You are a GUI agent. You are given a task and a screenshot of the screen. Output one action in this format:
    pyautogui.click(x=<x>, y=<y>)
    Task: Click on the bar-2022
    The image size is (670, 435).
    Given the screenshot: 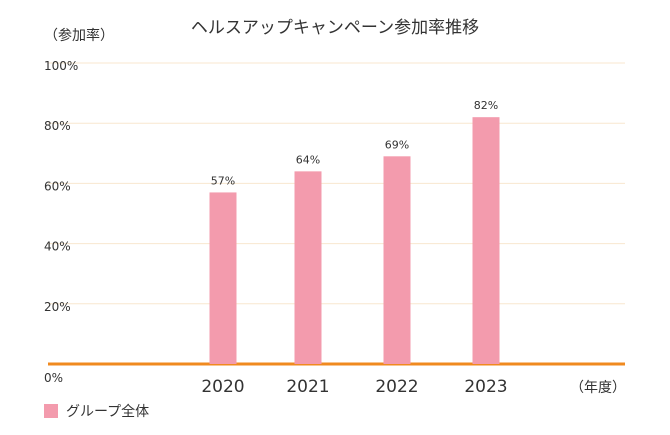 What is the action you would take?
    pyautogui.click(x=397, y=260)
    